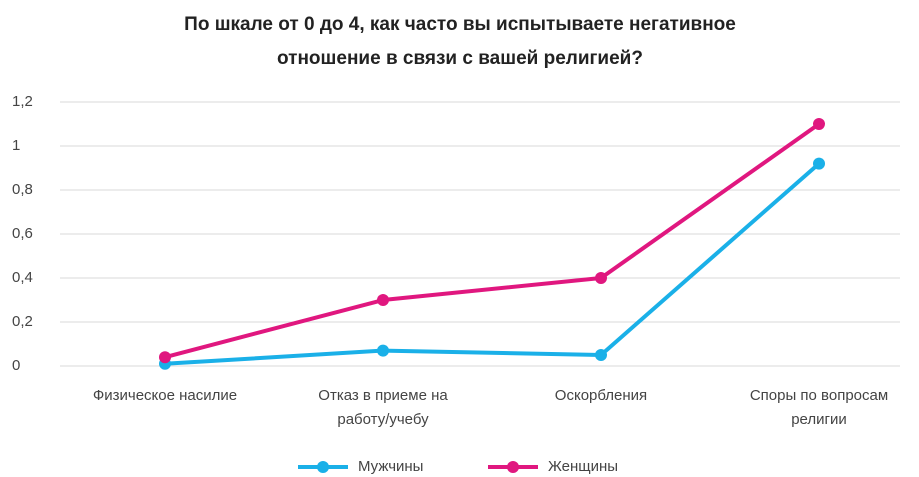 This screenshot has width=919, height=477. What do you see at coordinates (16, 145) in the screenshot?
I see `y-tick-label: 1` at bounding box center [16, 145].